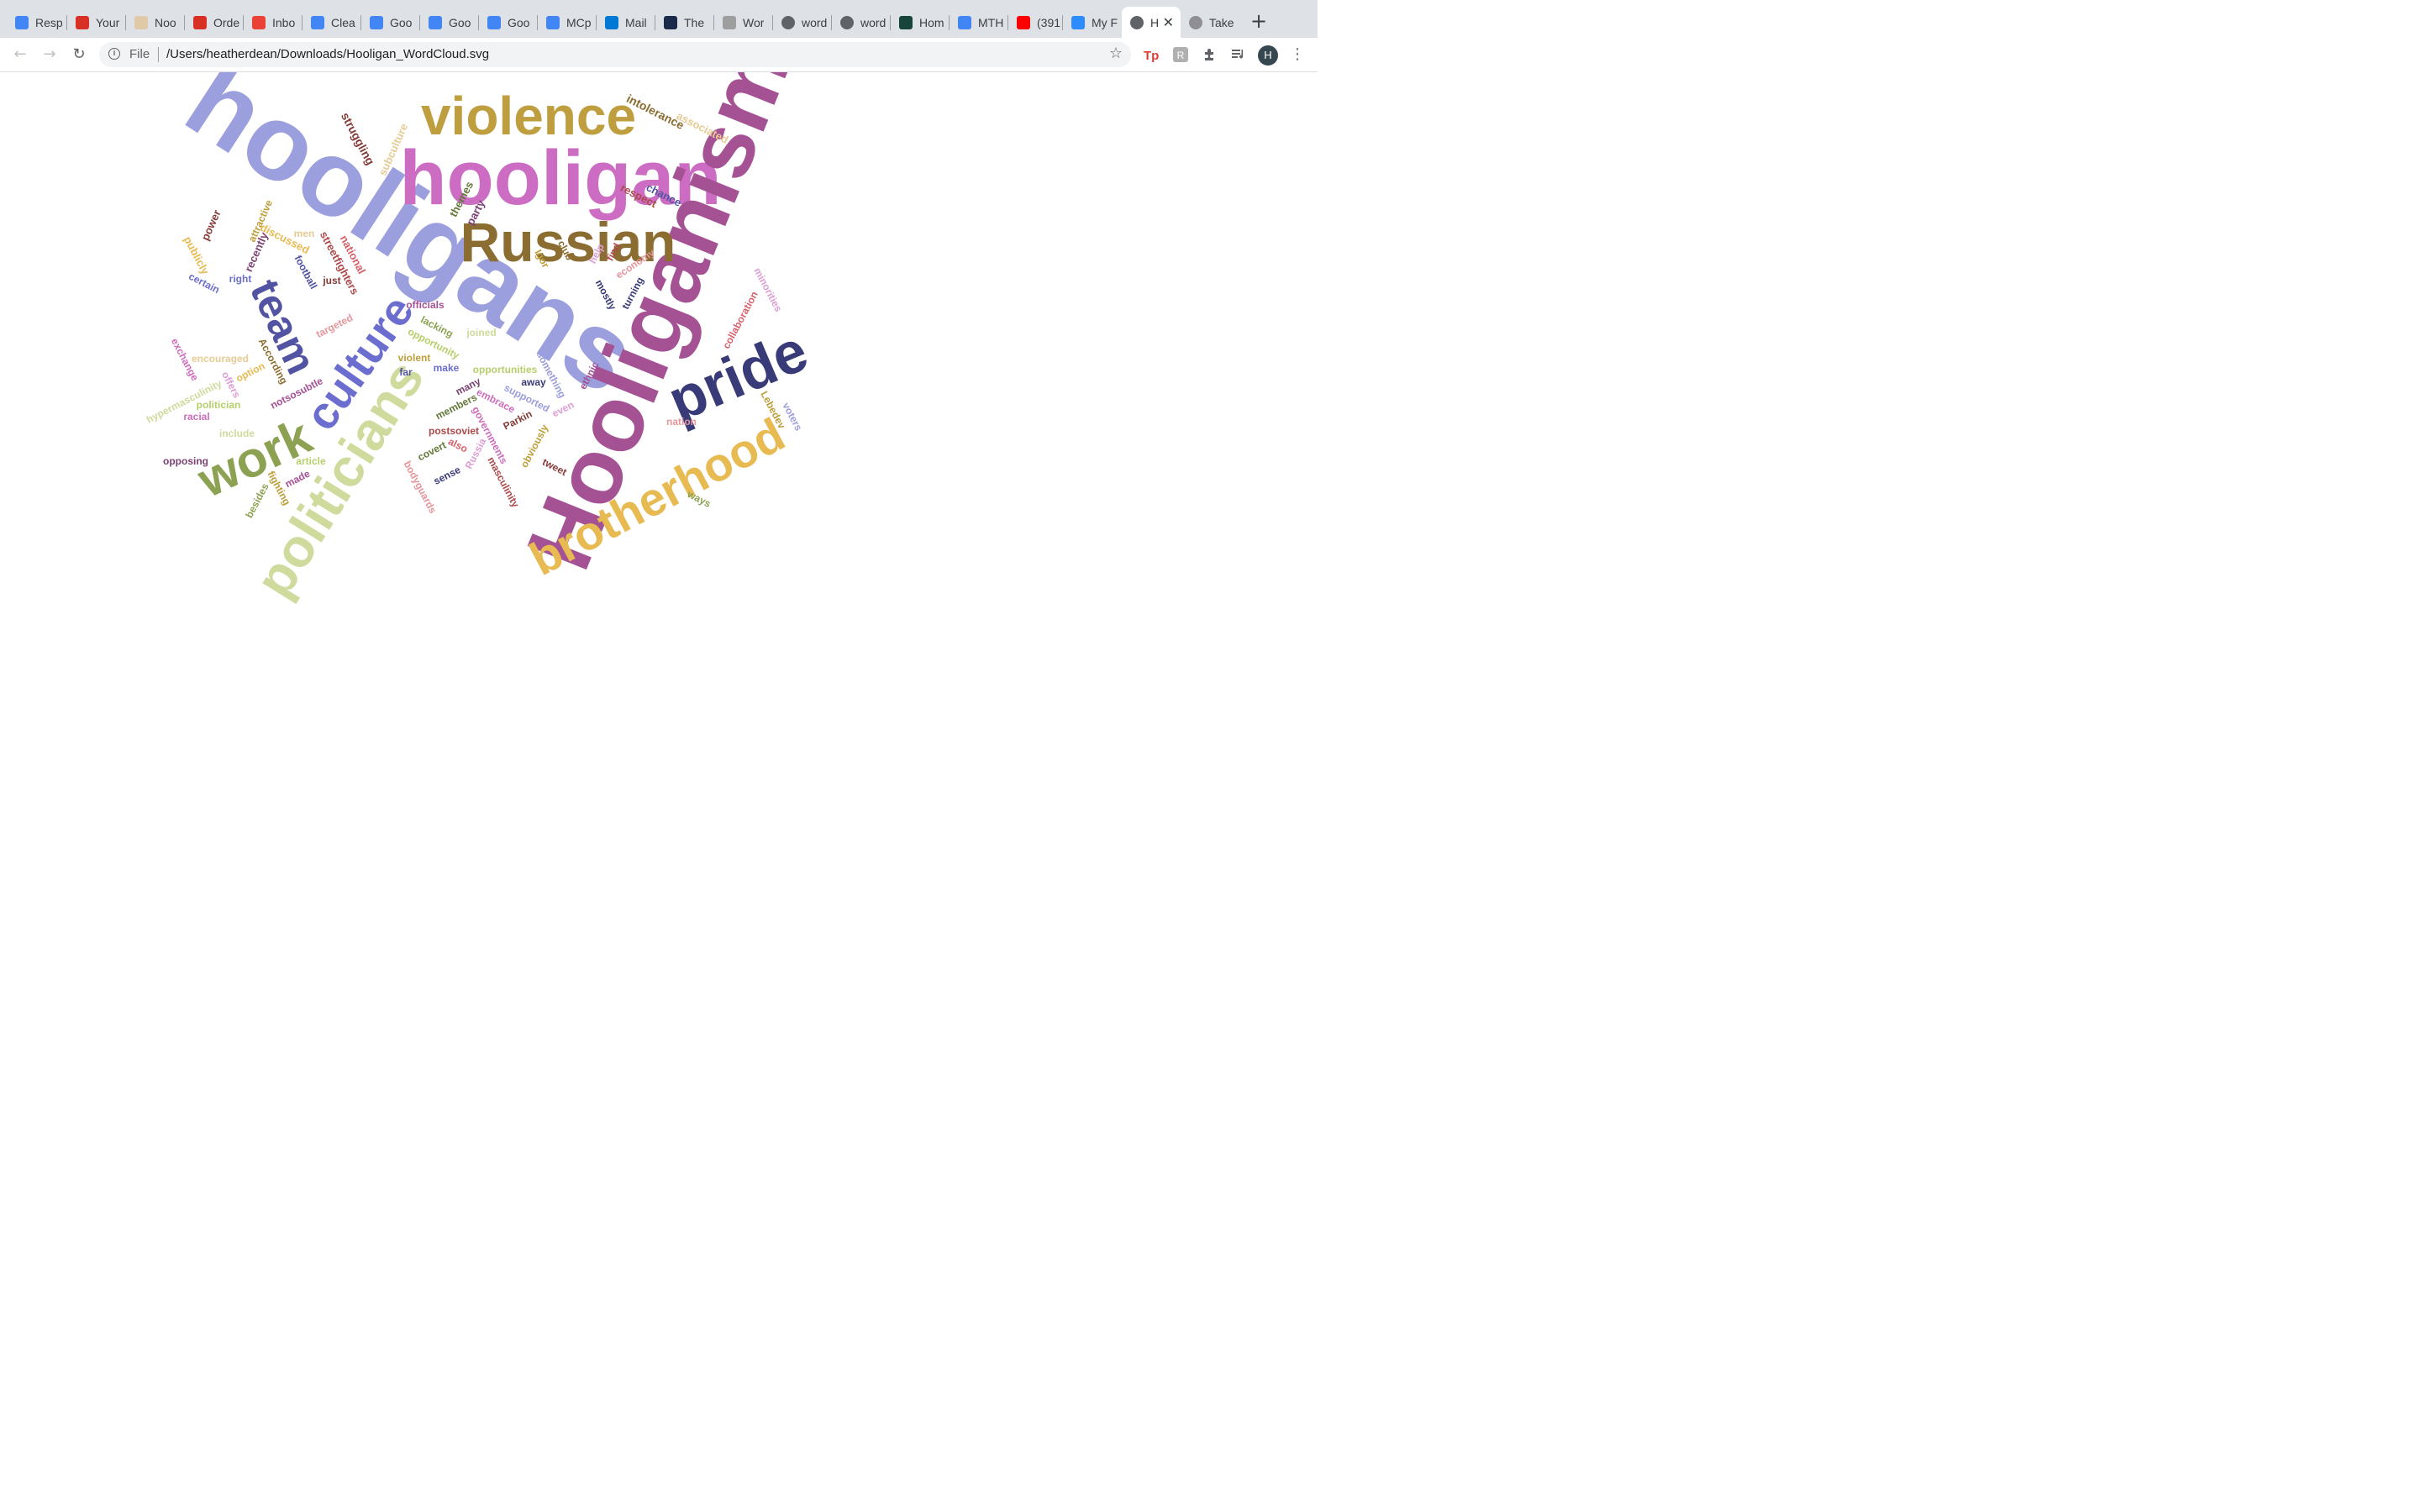 The width and height of the screenshot is (2420, 1512). I want to click on zoom-icon, so click(1078, 22).